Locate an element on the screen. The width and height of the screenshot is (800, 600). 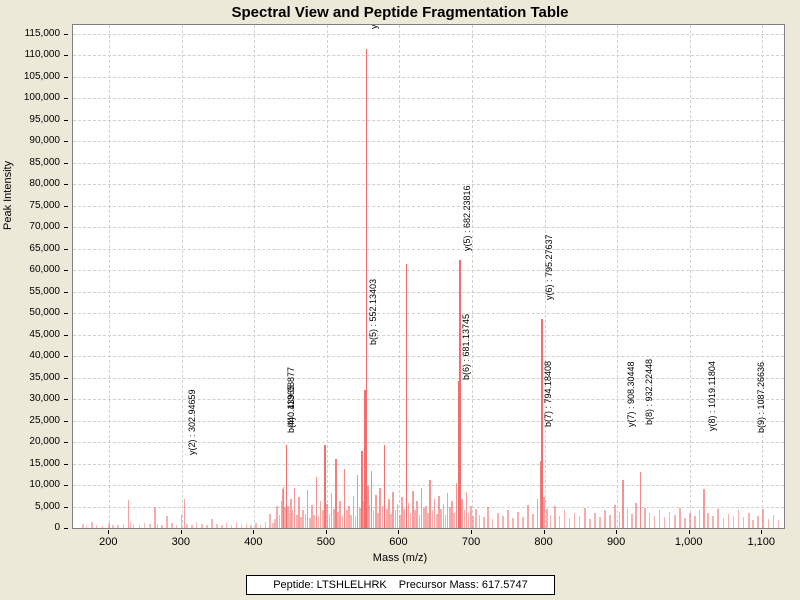
peptide-label: Peptide: LTSHLELHRK is located at coordinates (330, 585).